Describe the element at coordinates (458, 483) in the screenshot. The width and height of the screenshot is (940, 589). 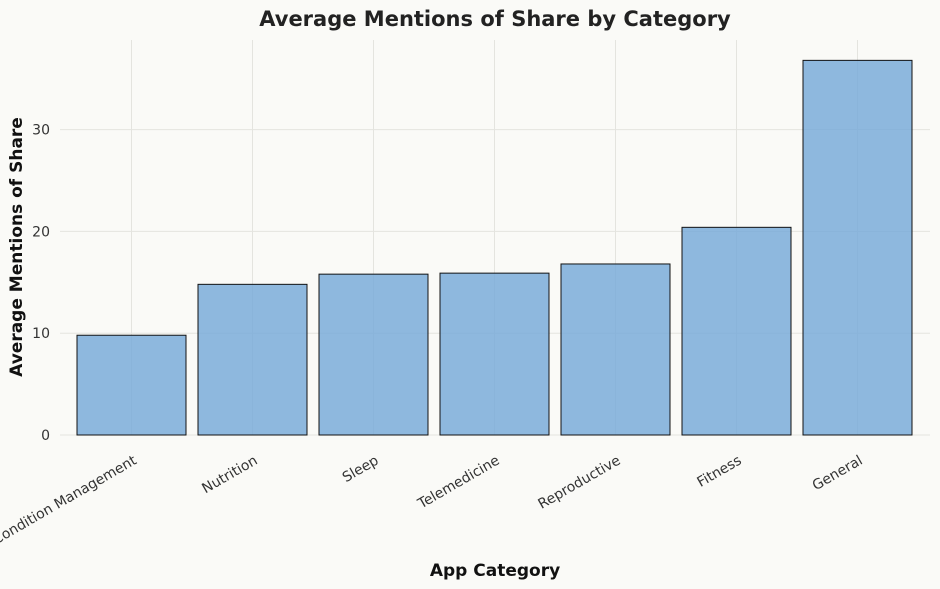
I see `x-tick-label: Telemedicine` at that location.